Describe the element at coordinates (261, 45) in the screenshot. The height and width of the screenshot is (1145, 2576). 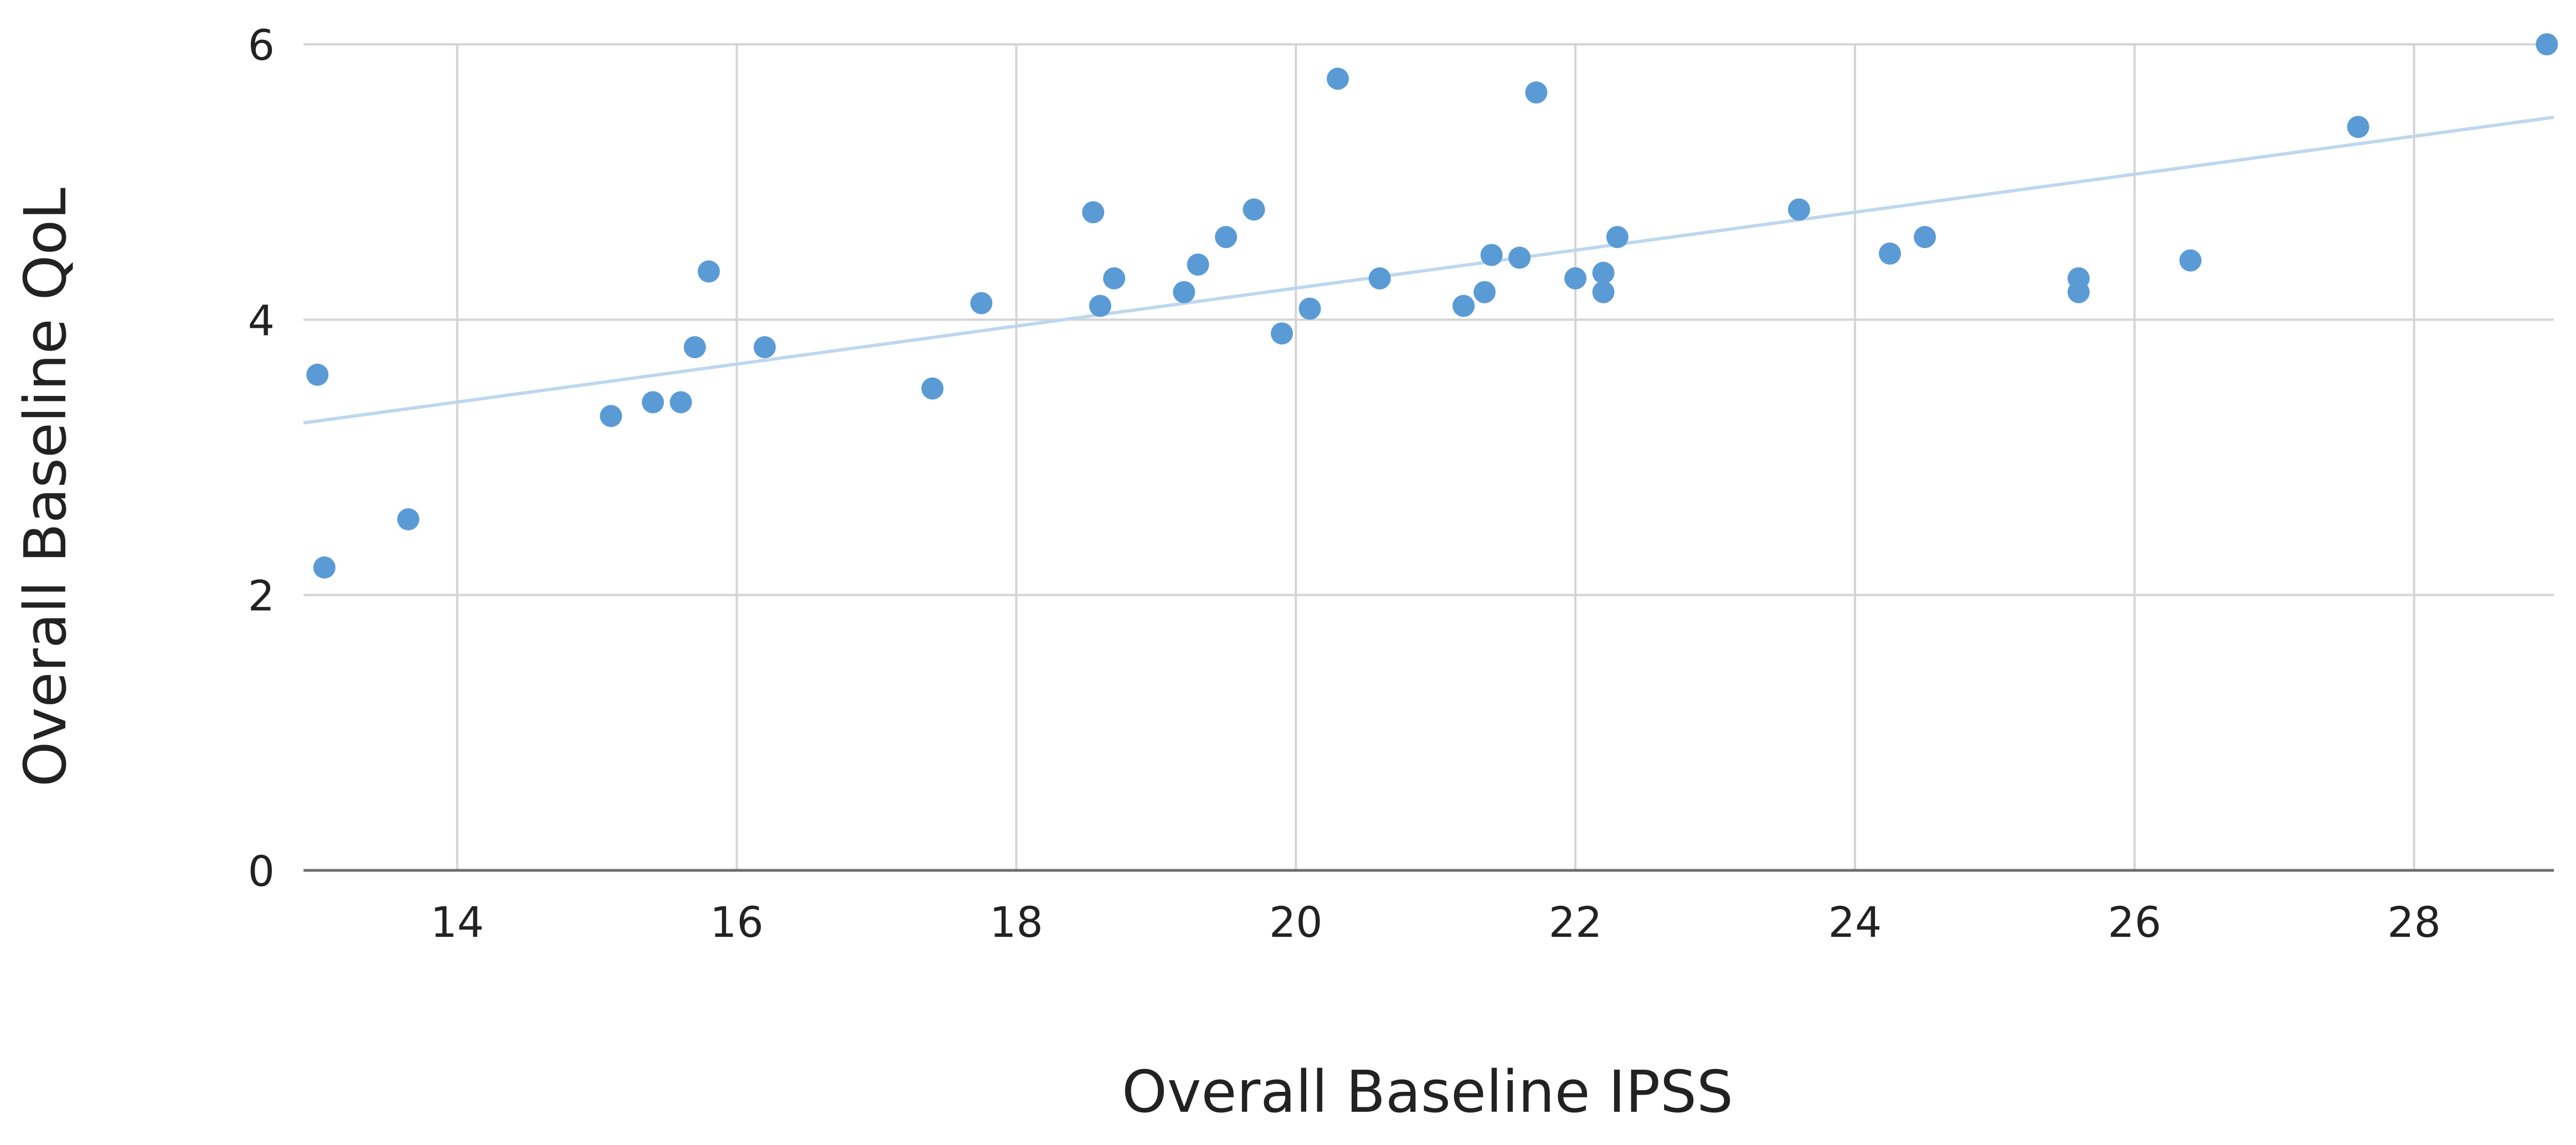
I see `y-tick-label: 6` at that location.